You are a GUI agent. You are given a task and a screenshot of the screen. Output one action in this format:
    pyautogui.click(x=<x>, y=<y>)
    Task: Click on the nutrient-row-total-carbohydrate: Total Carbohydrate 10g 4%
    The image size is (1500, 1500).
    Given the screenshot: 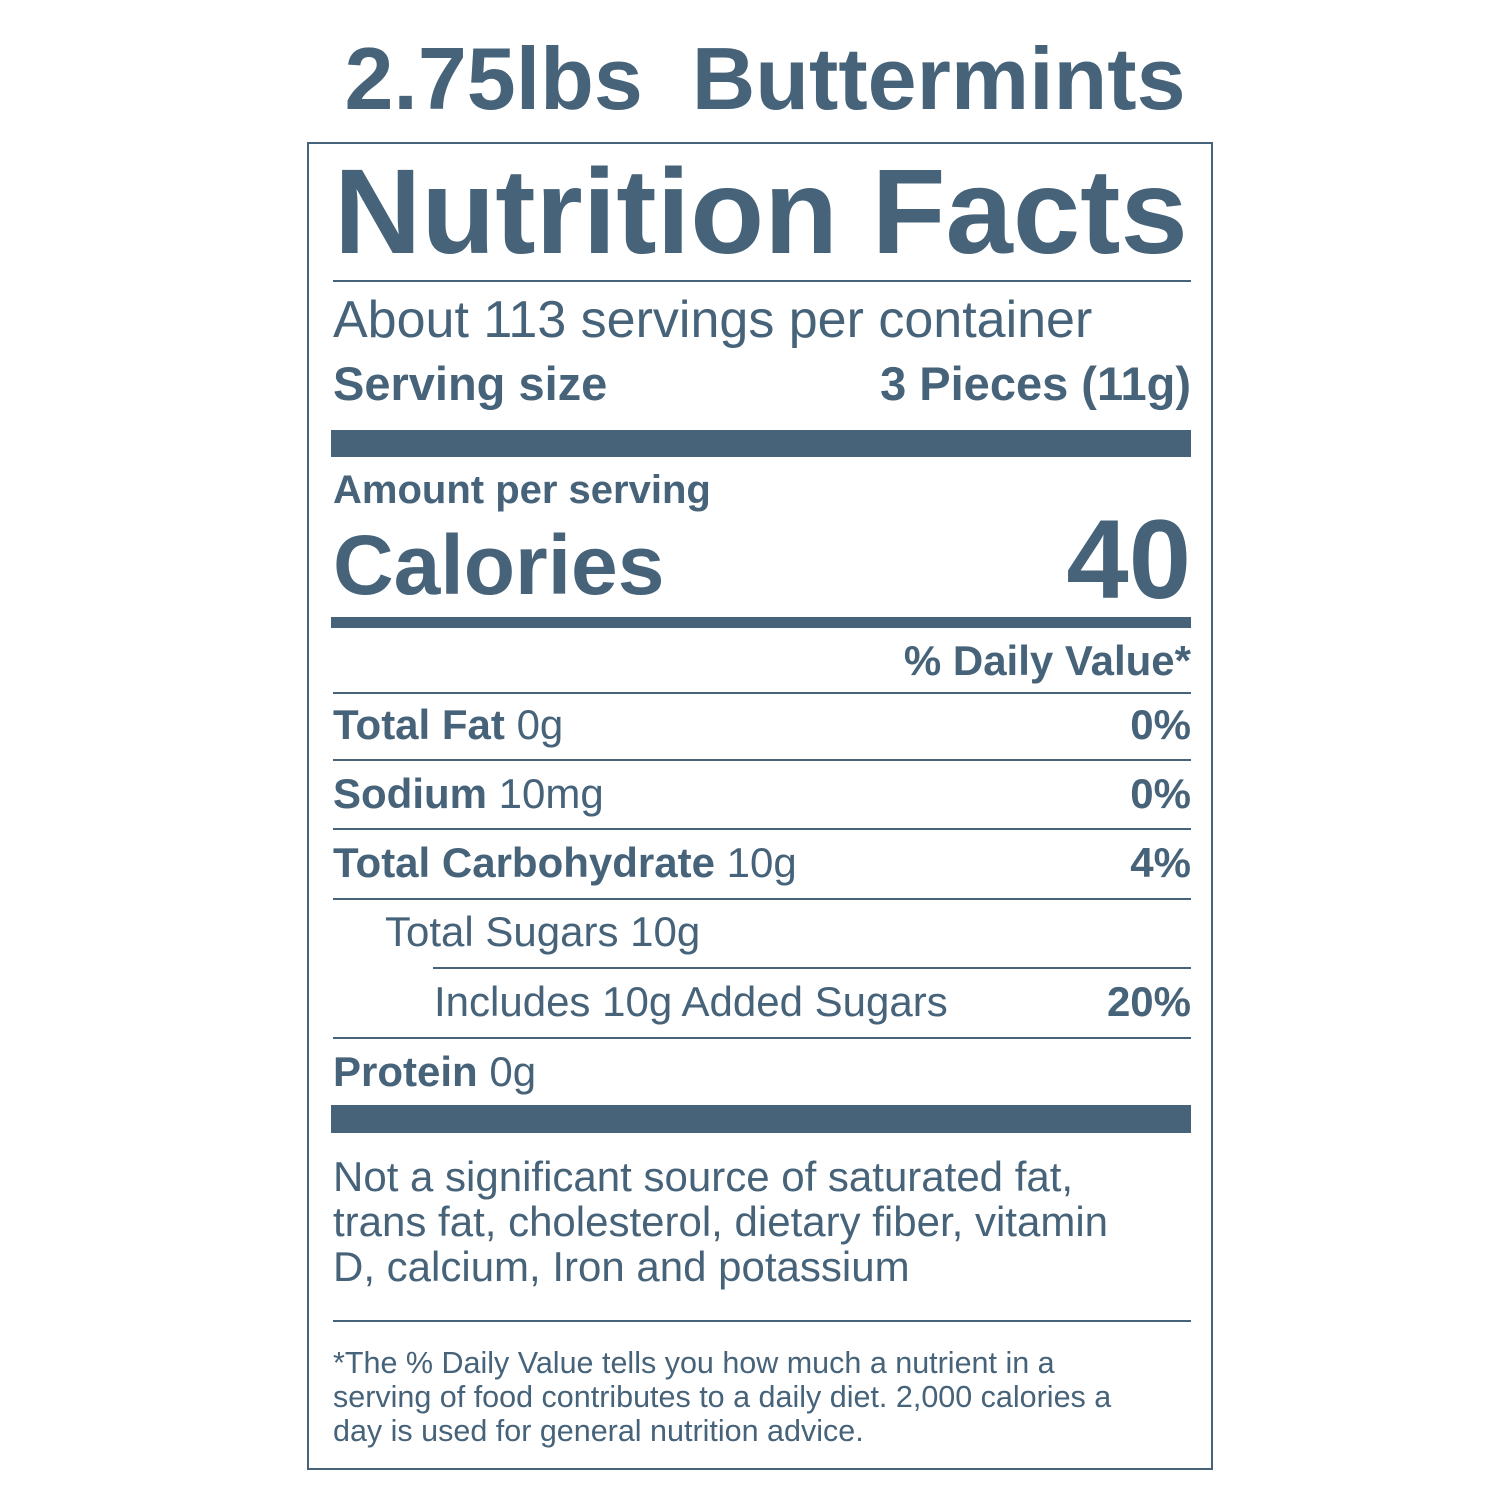 What is the action you would take?
    pyautogui.click(x=762, y=863)
    